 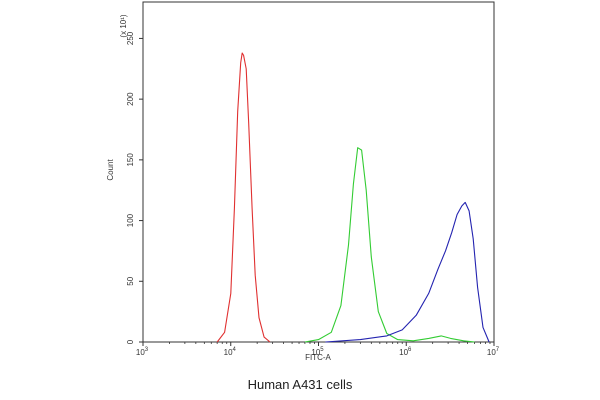 What do you see at coordinates (130, 160) in the screenshot?
I see `y-tick-label: 150` at bounding box center [130, 160].